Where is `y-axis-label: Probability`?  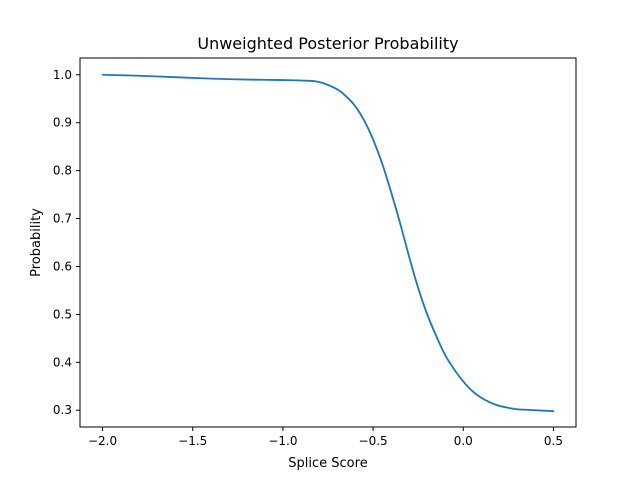
y-axis-label: Probability is located at coordinates (36, 242).